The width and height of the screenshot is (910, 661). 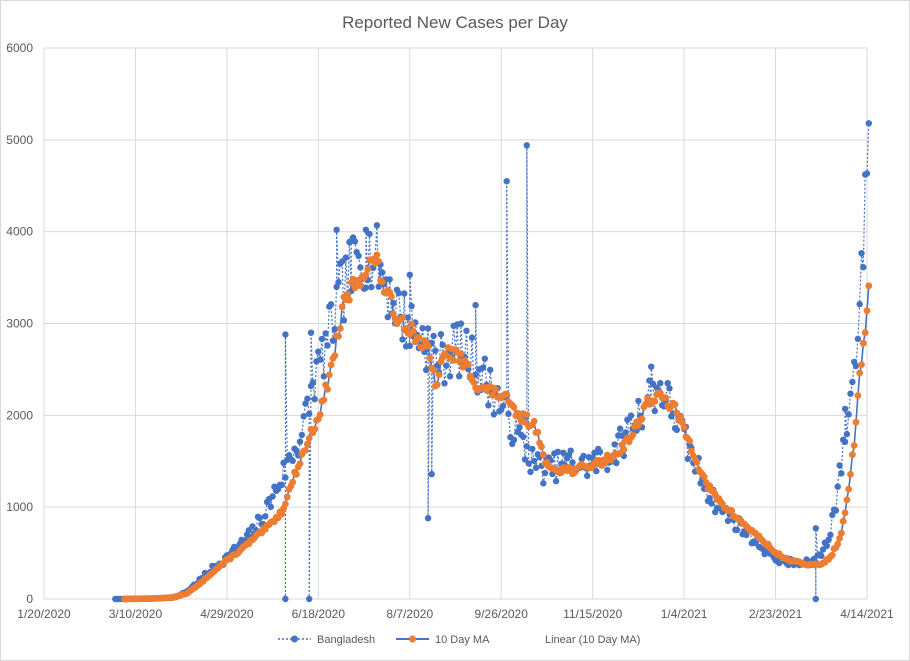 What do you see at coordinates (502, 614) in the screenshot?
I see `x-tick-label: 9/26/2020` at bounding box center [502, 614].